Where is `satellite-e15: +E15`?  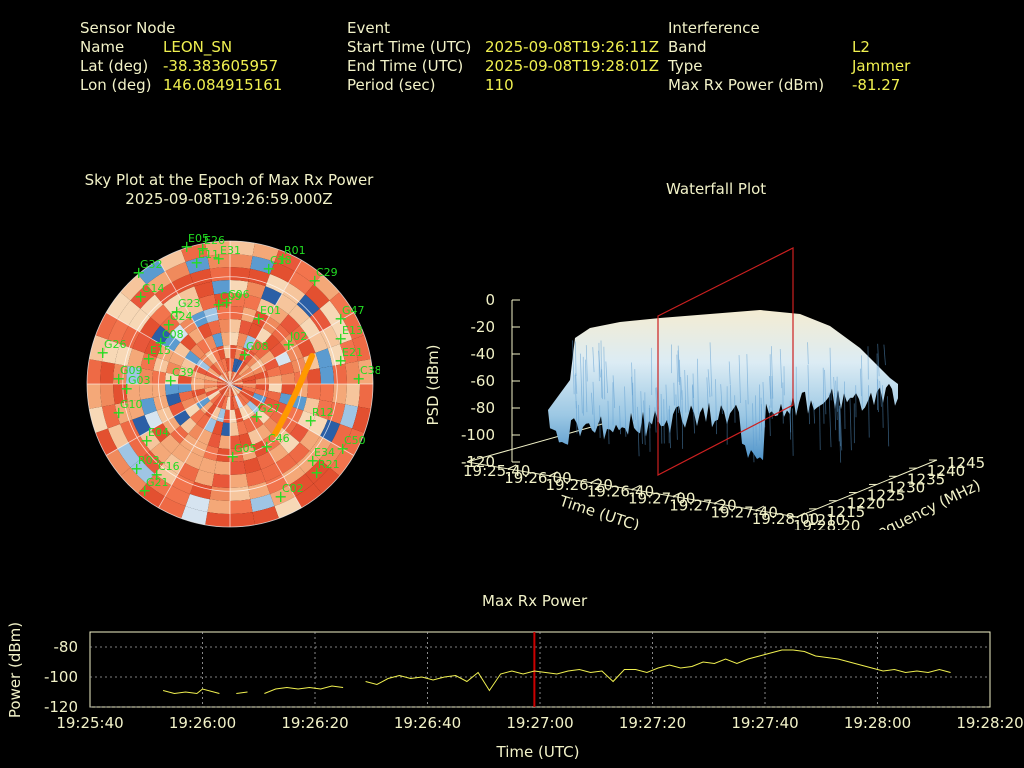
satellite-e15: +E15 is located at coordinates (156, 356).